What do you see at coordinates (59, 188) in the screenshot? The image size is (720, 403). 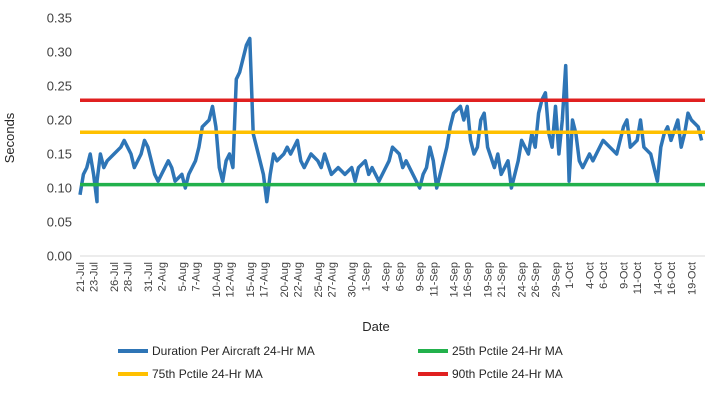 I see `y-tick-label: 0.10` at bounding box center [59, 188].